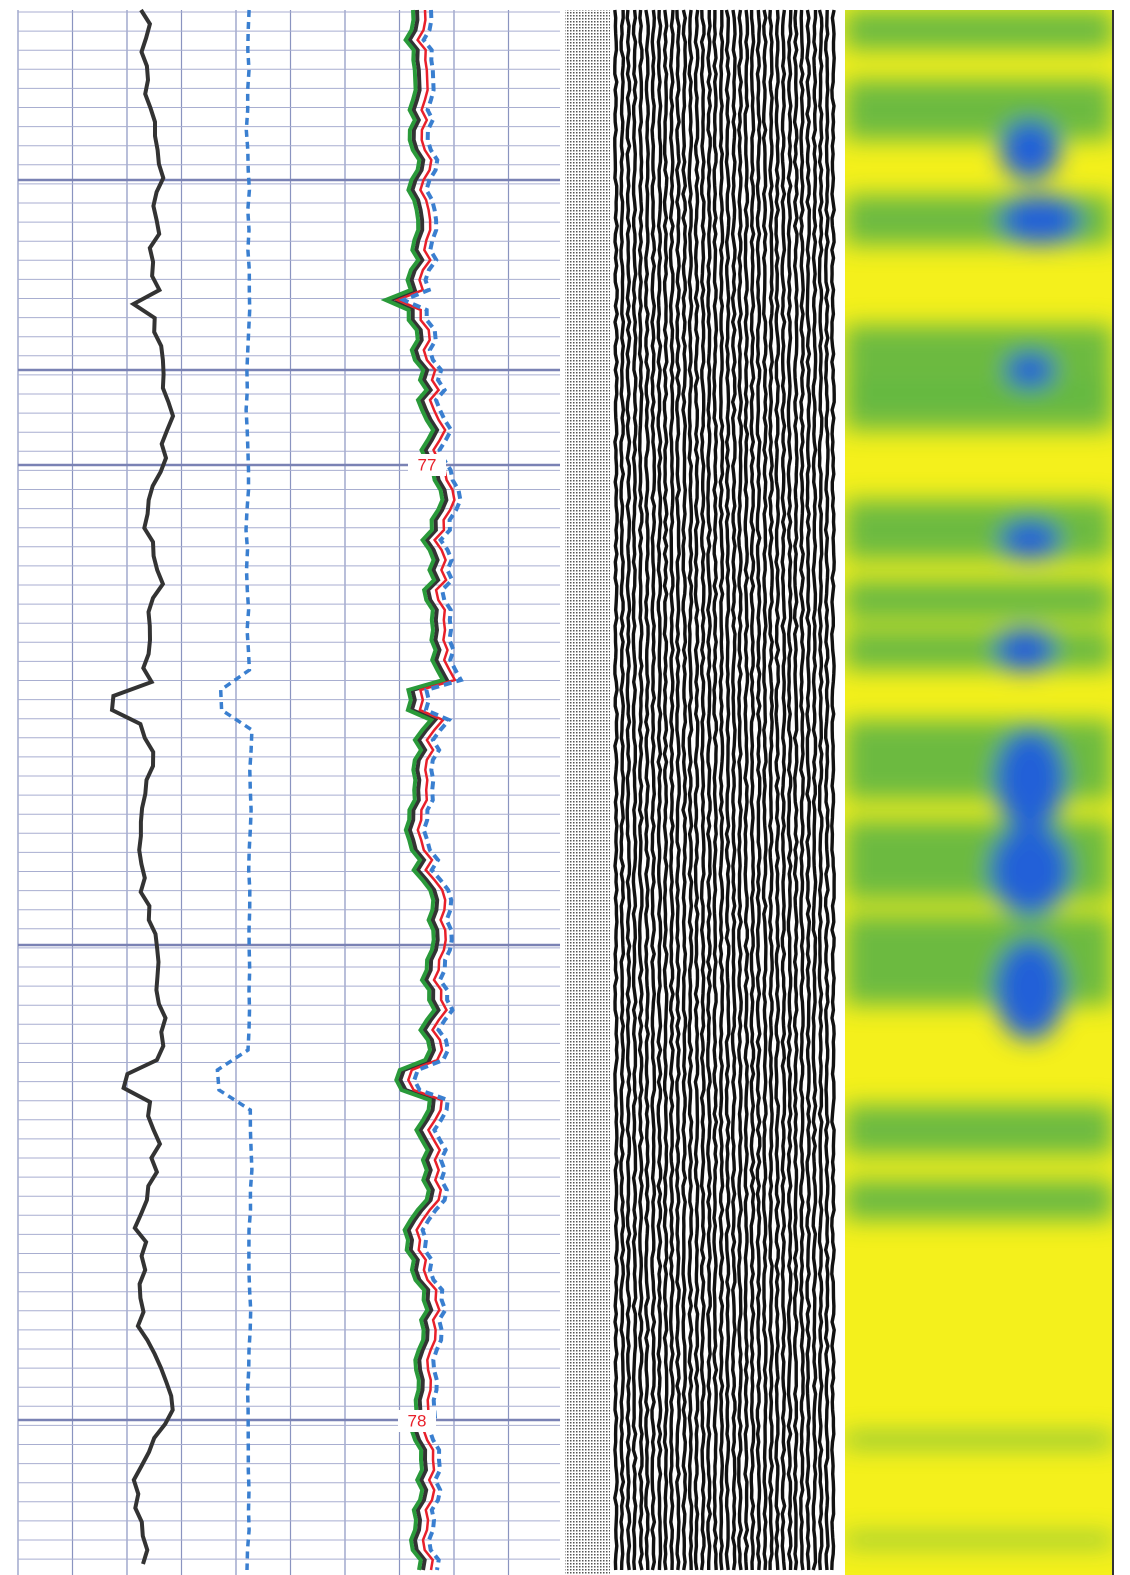 This screenshot has width=1130, height=1575. Describe the element at coordinates (587, 792) in the screenshot. I see `dotted-strip` at that location.